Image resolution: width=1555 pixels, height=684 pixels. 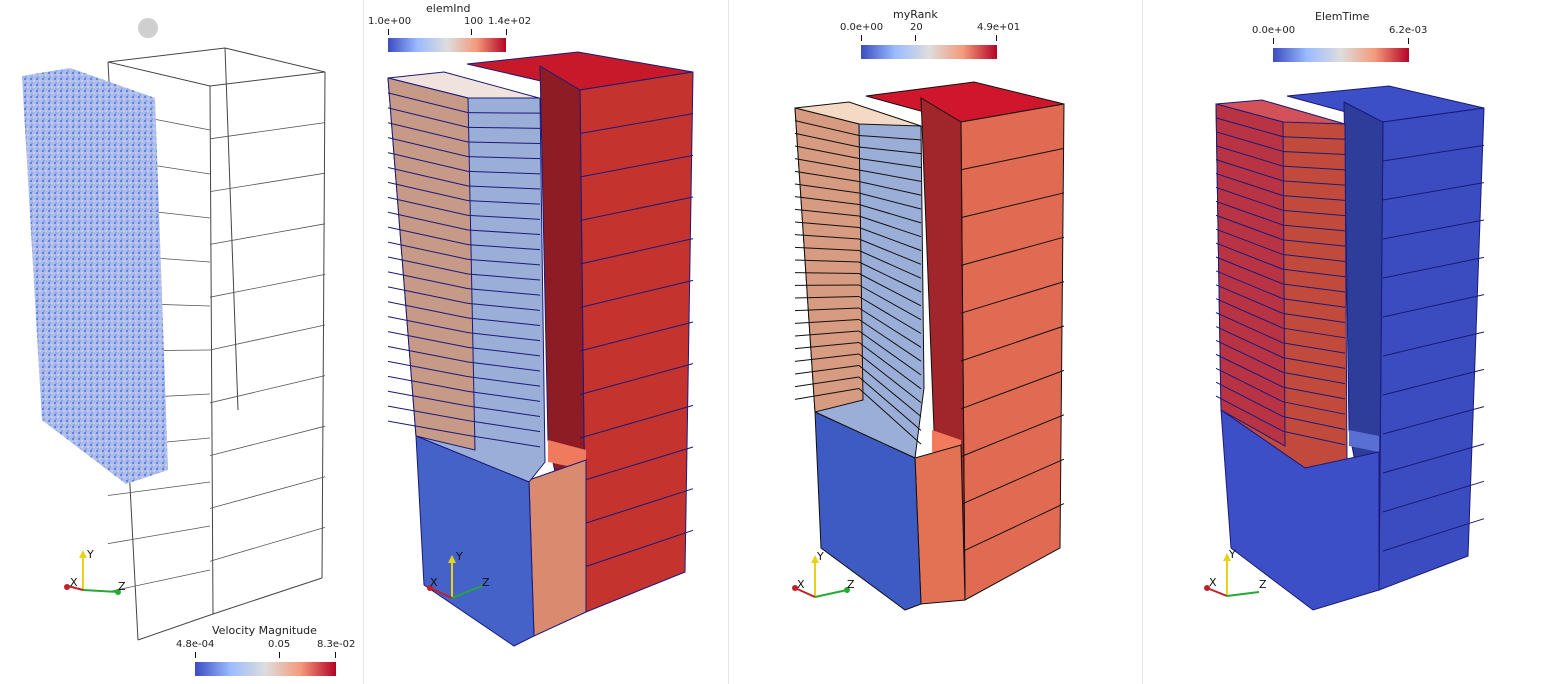 I want to click on axis-x-label-4: X, so click(x=1213, y=582).